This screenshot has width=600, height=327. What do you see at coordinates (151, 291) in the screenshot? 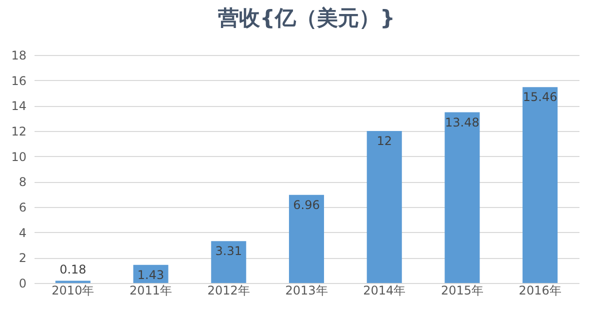
I see `x-tick-label: 2011年` at bounding box center [151, 291].